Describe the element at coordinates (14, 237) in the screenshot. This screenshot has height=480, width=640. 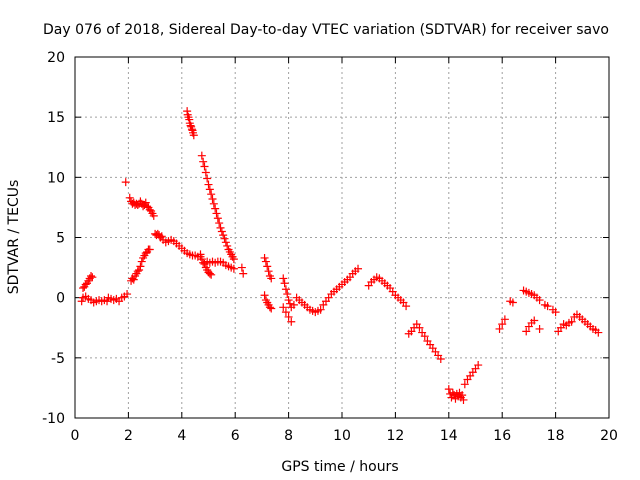
I see `y-axis-label: SDTVAR / TECUs` at that location.